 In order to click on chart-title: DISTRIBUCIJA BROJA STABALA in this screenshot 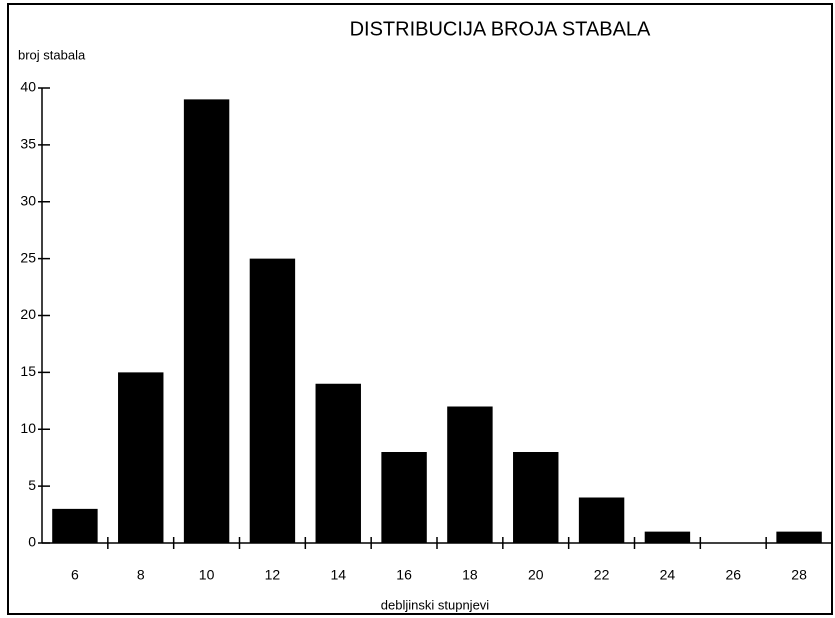, I will do `click(500, 29)`.